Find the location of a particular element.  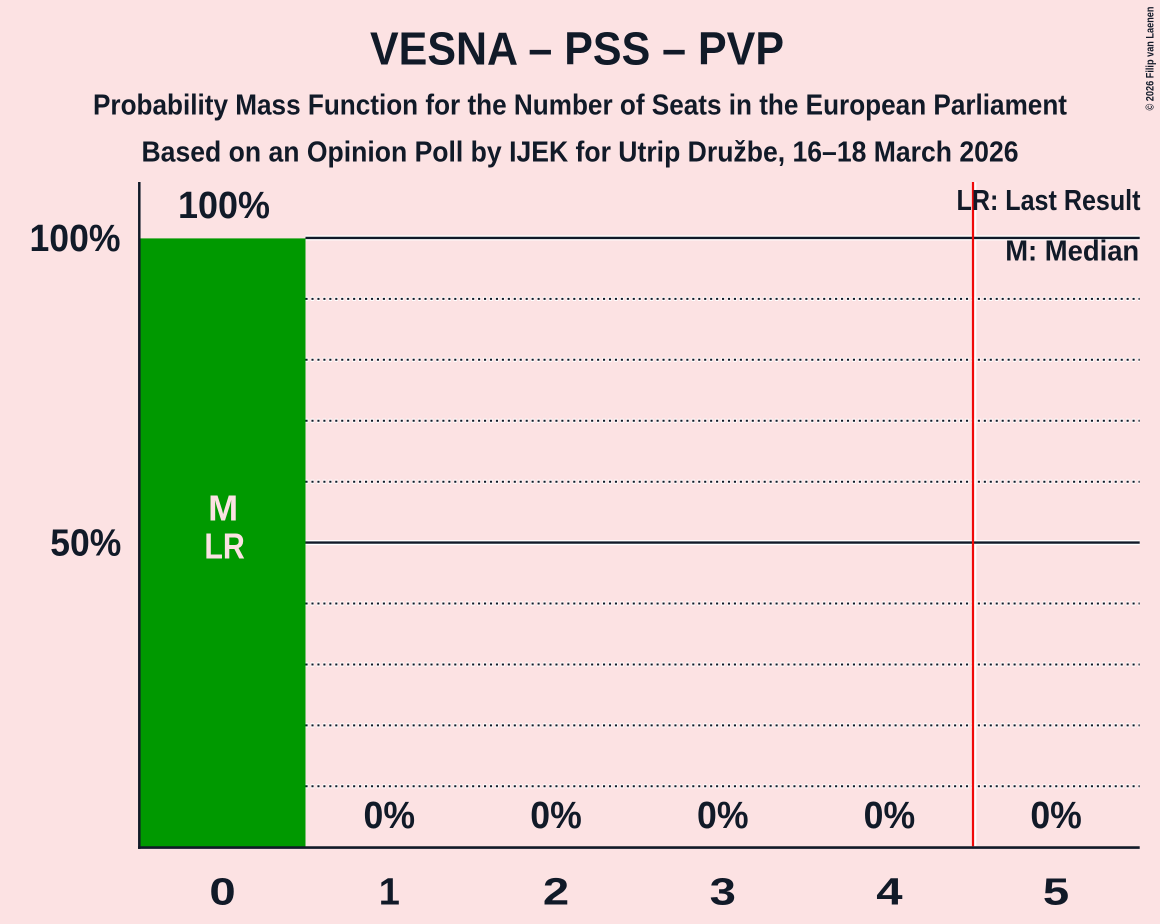

svg-text: LR is located at coordinates (224, 545).